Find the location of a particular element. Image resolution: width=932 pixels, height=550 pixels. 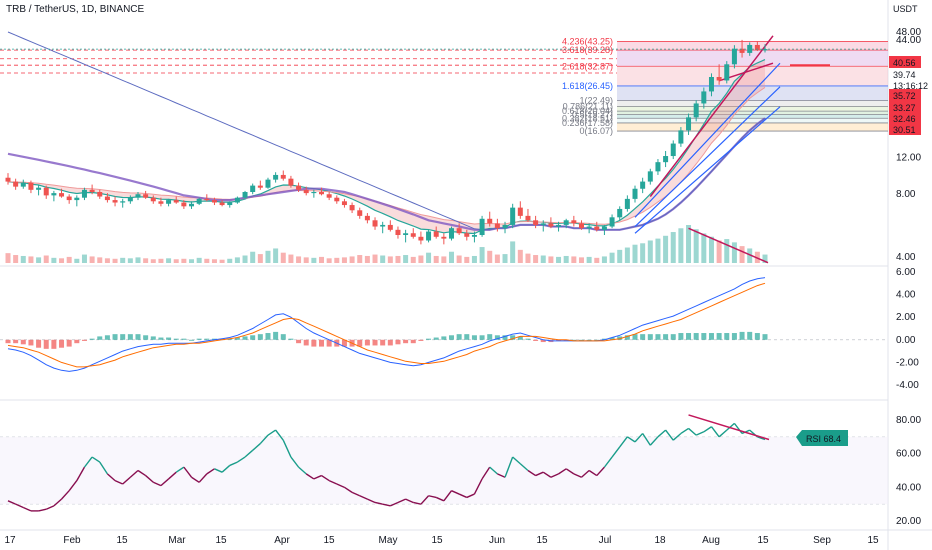

macd-axis-tick: 6.00 is located at coordinates (906, 272).